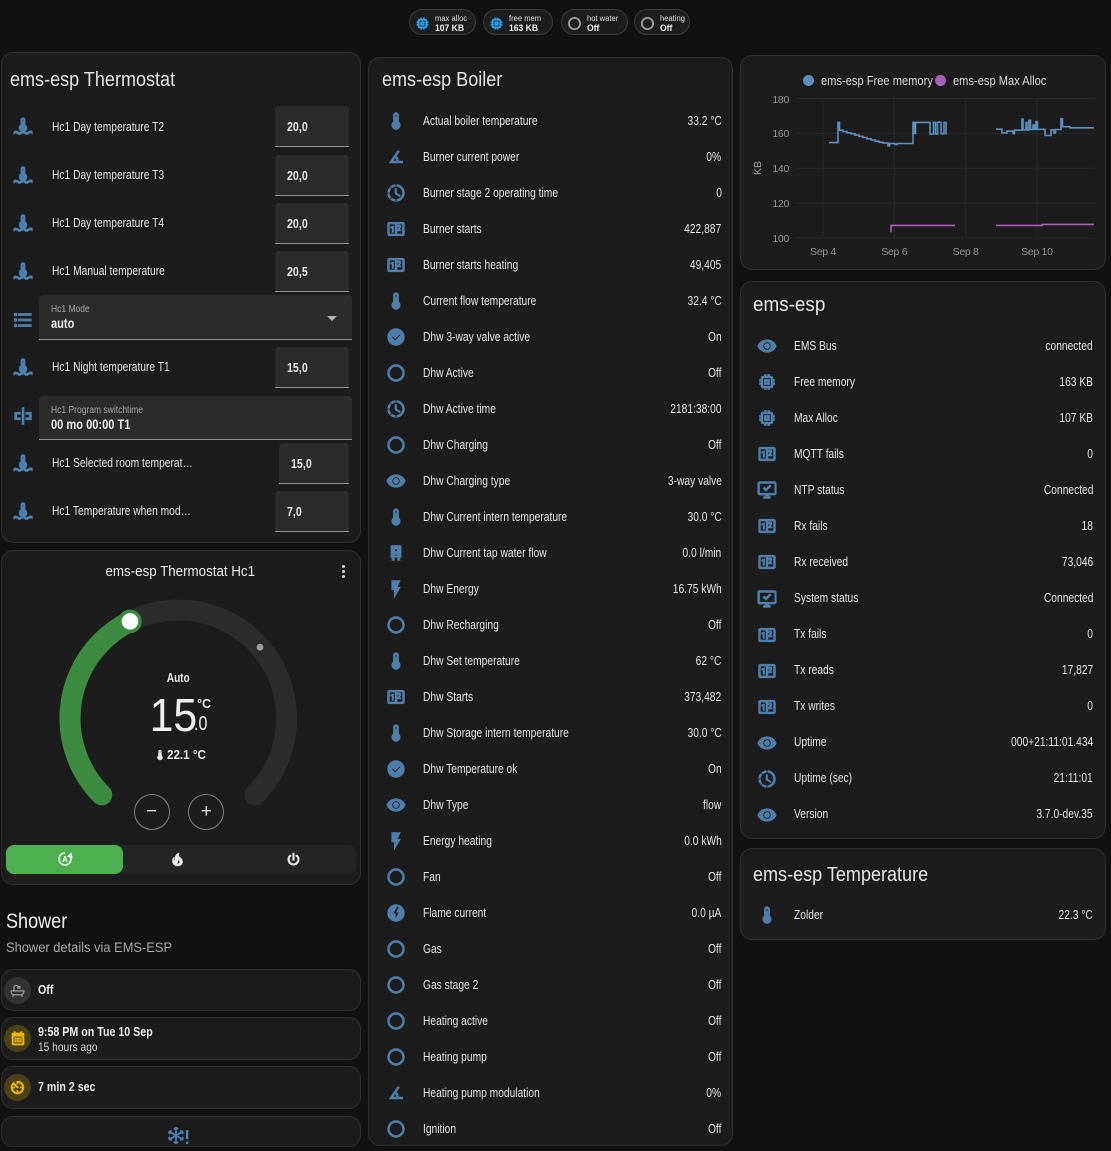  What do you see at coordinates (780, 169) in the screenshot?
I see `svg-text: 140` at bounding box center [780, 169].